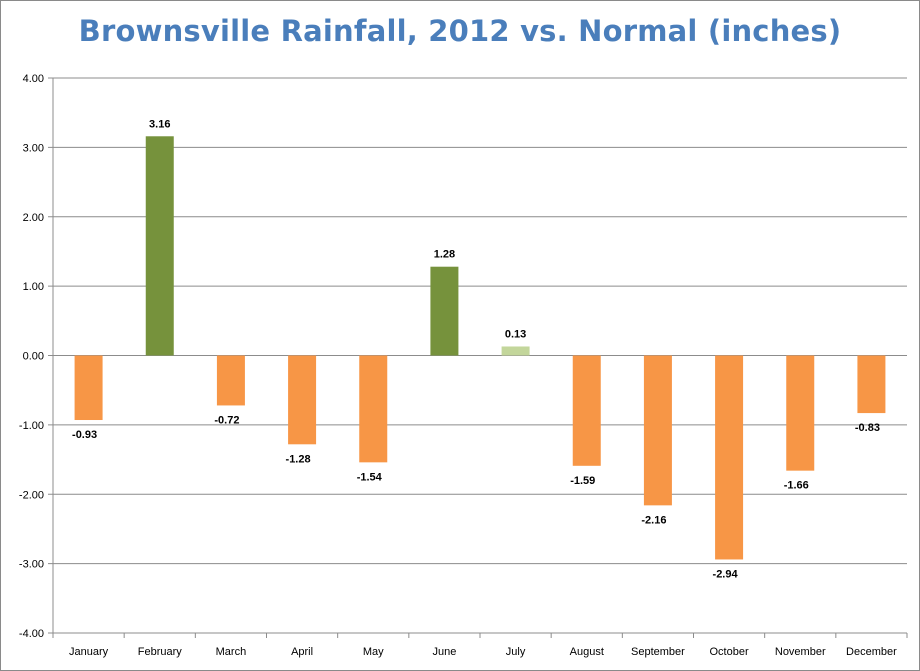  I want to click on data-label: 1.28, so click(444, 255).